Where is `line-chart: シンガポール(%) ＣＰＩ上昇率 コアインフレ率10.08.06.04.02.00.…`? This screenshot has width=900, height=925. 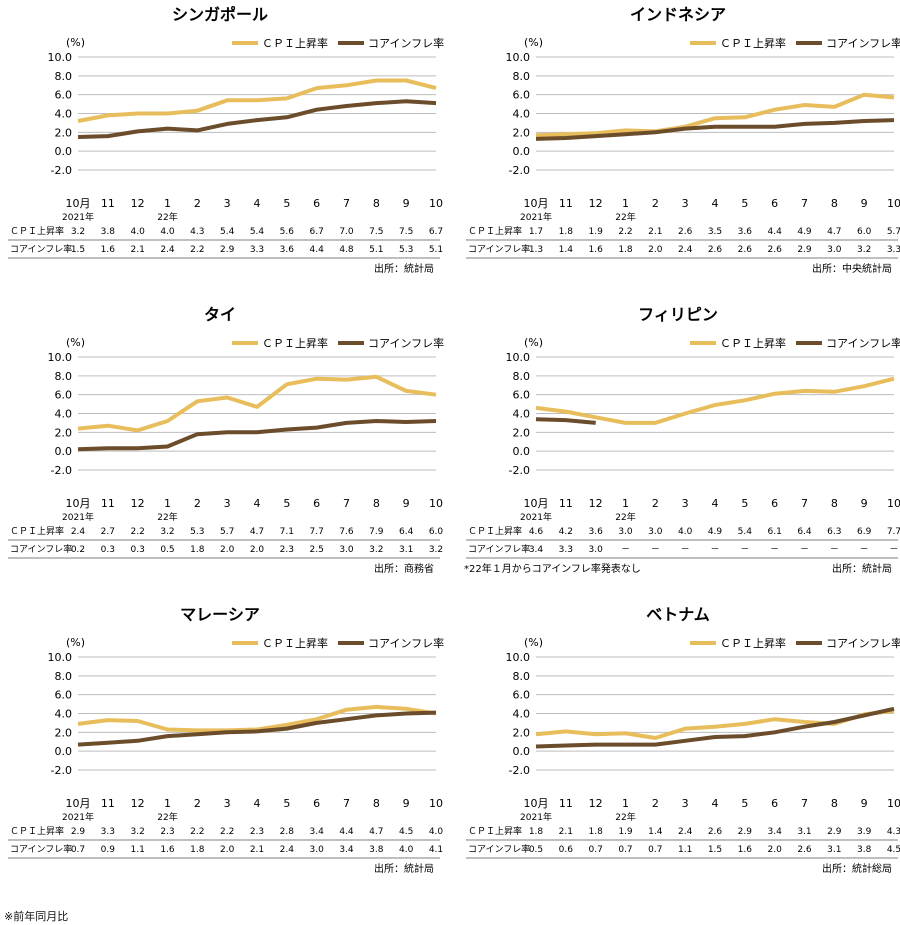
line-chart: シンガポール(%) ＣＰＩ上昇率 コアインフレ率10.08.06.04.02.00.… is located at coordinates (226, 140).